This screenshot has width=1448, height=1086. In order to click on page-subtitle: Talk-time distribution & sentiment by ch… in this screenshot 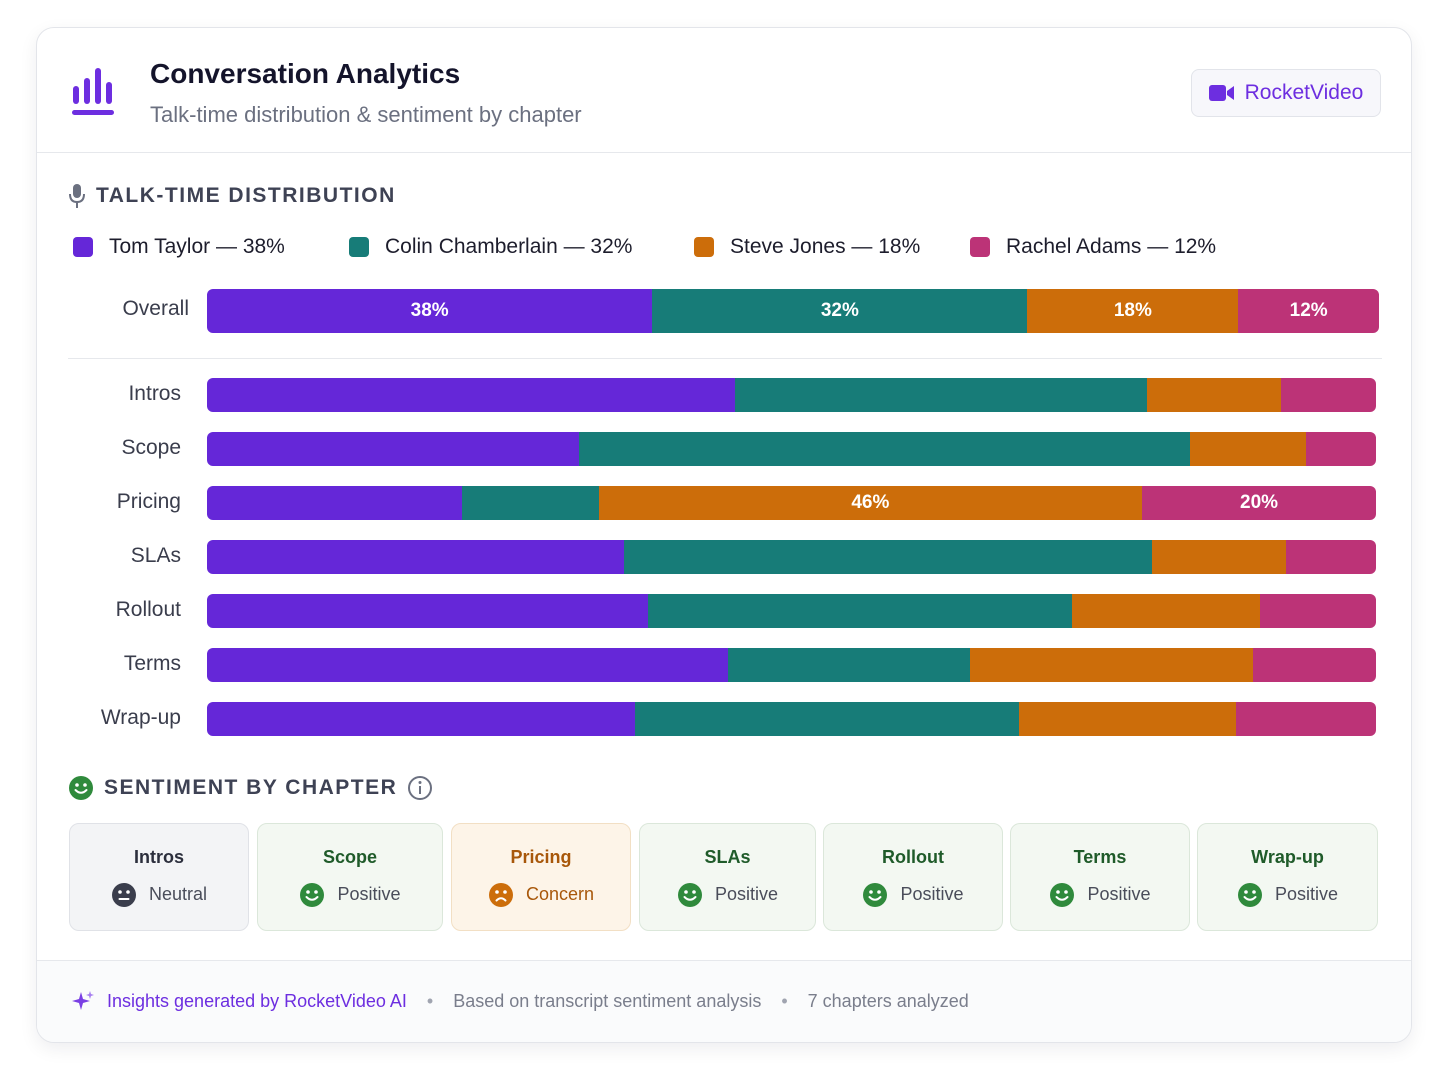, I will do `click(366, 114)`.